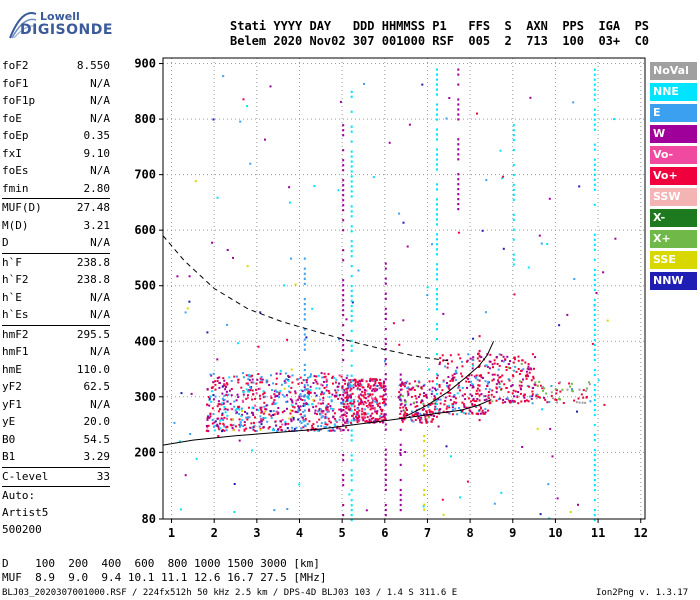 This screenshot has width=700, height=600. I want to click on param-label: foE, so click(12, 118).